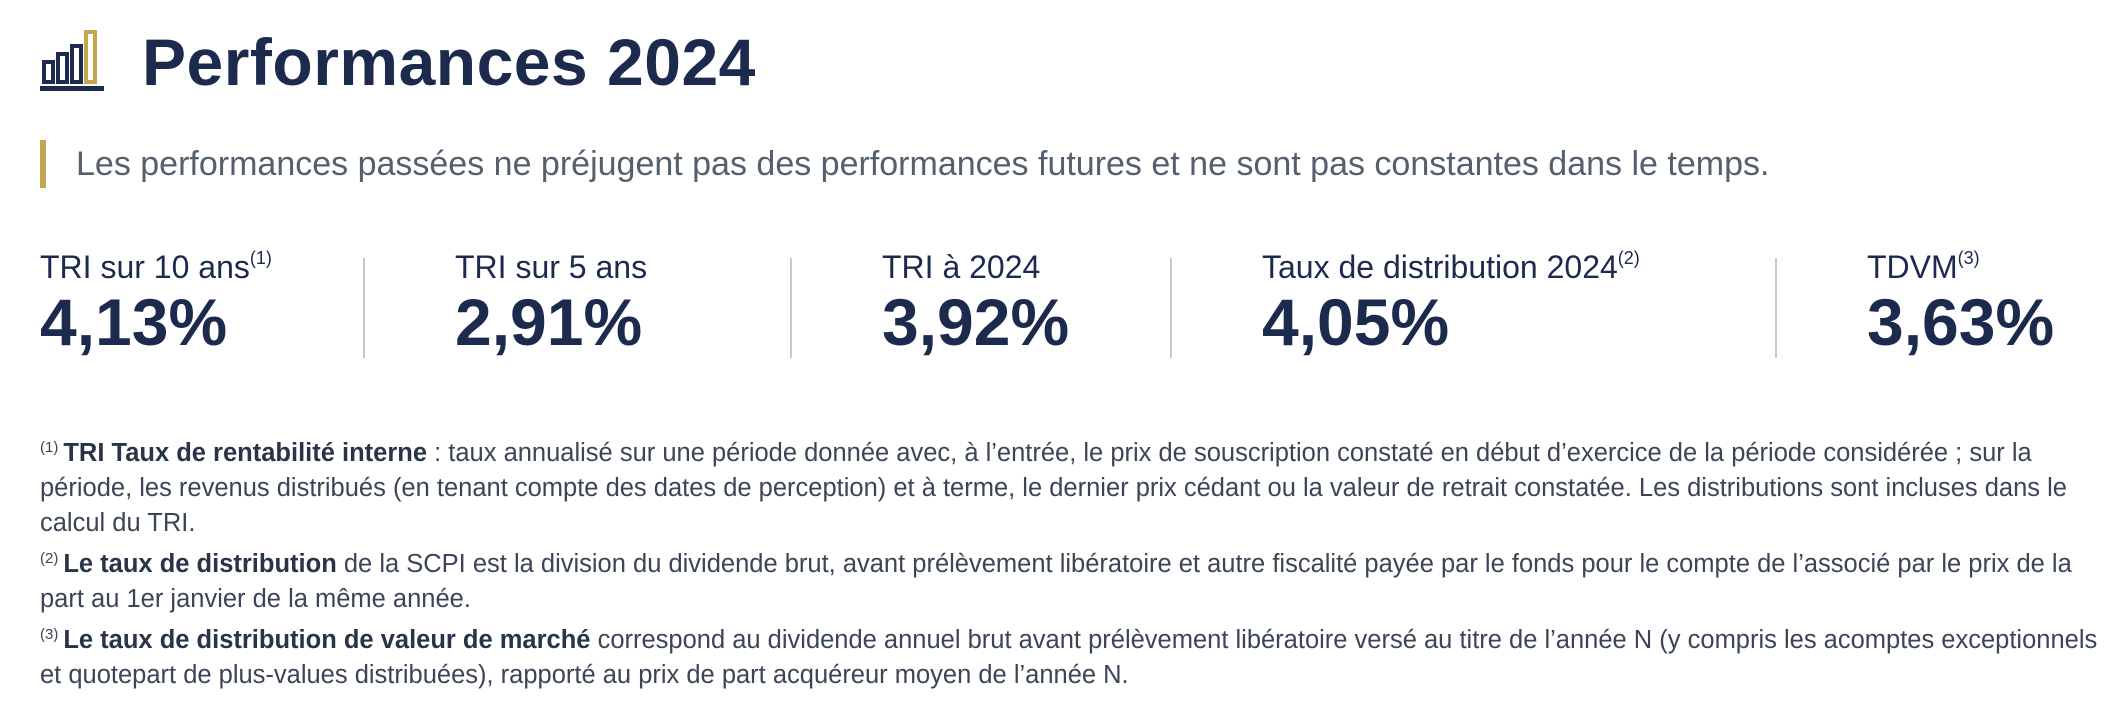  Describe the element at coordinates (1961, 322) in the screenshot. I see `kpi-value: 3,63%` at that location.